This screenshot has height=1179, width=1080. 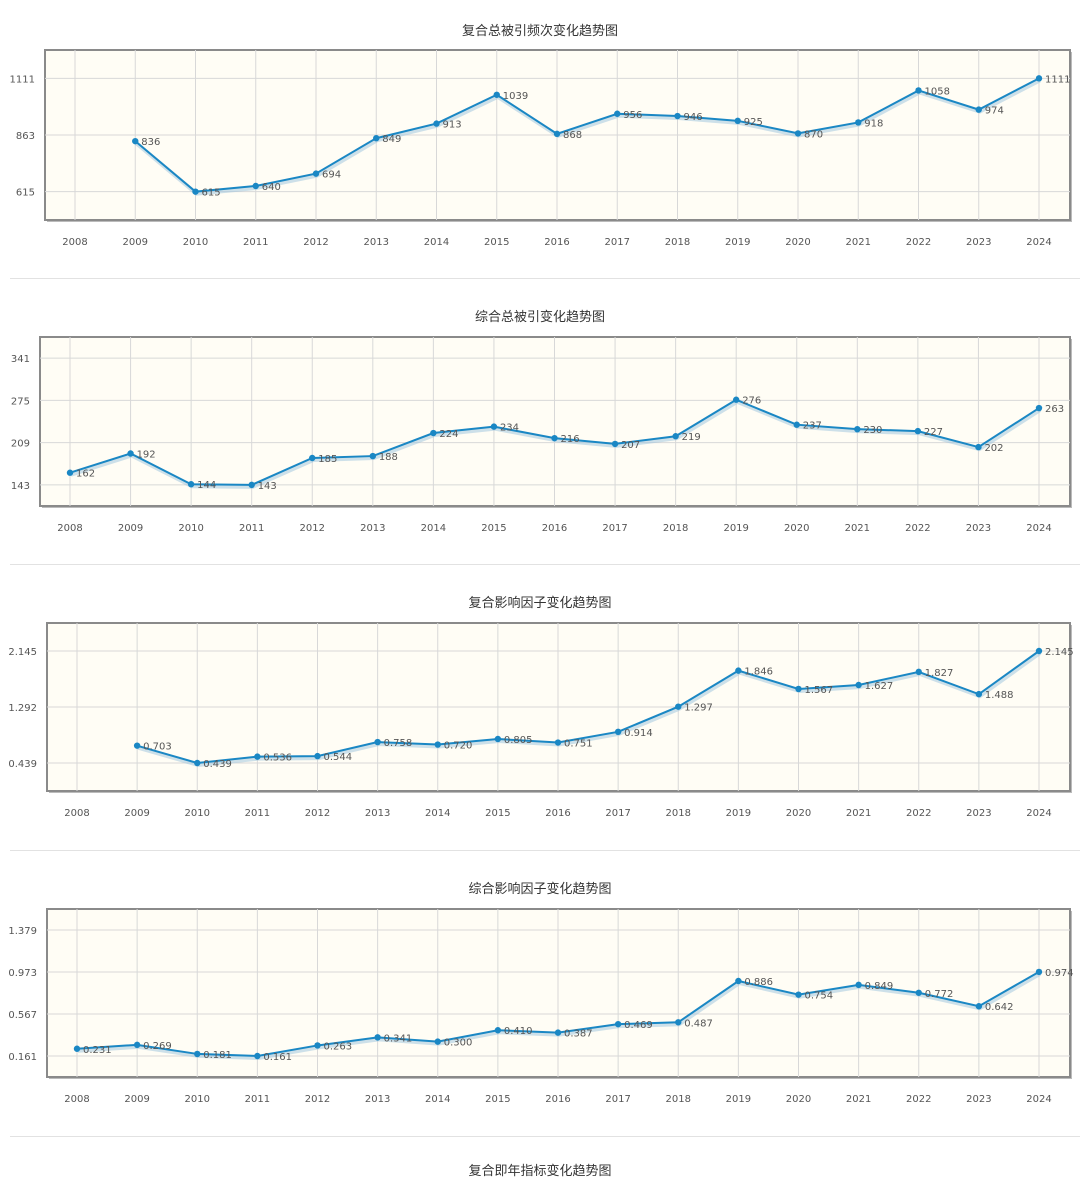 What do you see at coordinates (638, 733) in the screenshot?
I see `data-label: 0.914` at bounding box center [638, 733].